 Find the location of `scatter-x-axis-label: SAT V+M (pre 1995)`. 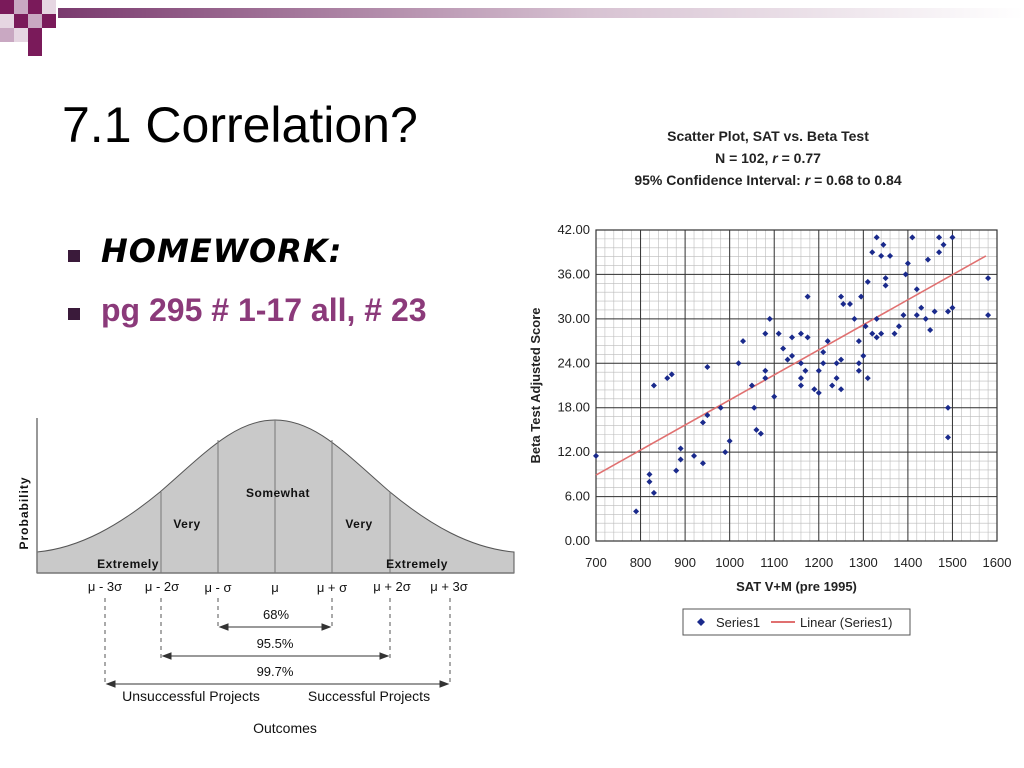

scatter-x-axis-label: SAT V+M (pre 1995) is located at coordinates (796, 586).